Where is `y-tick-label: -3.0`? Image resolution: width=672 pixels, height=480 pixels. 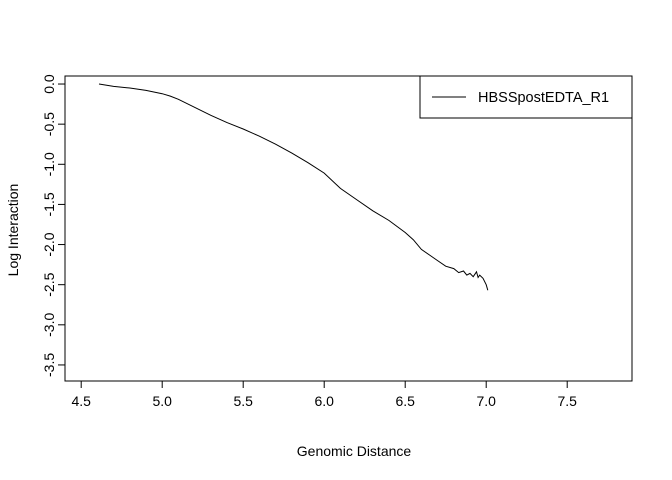 y-tick-label: -3.0 is located at coordinates (49, 325).